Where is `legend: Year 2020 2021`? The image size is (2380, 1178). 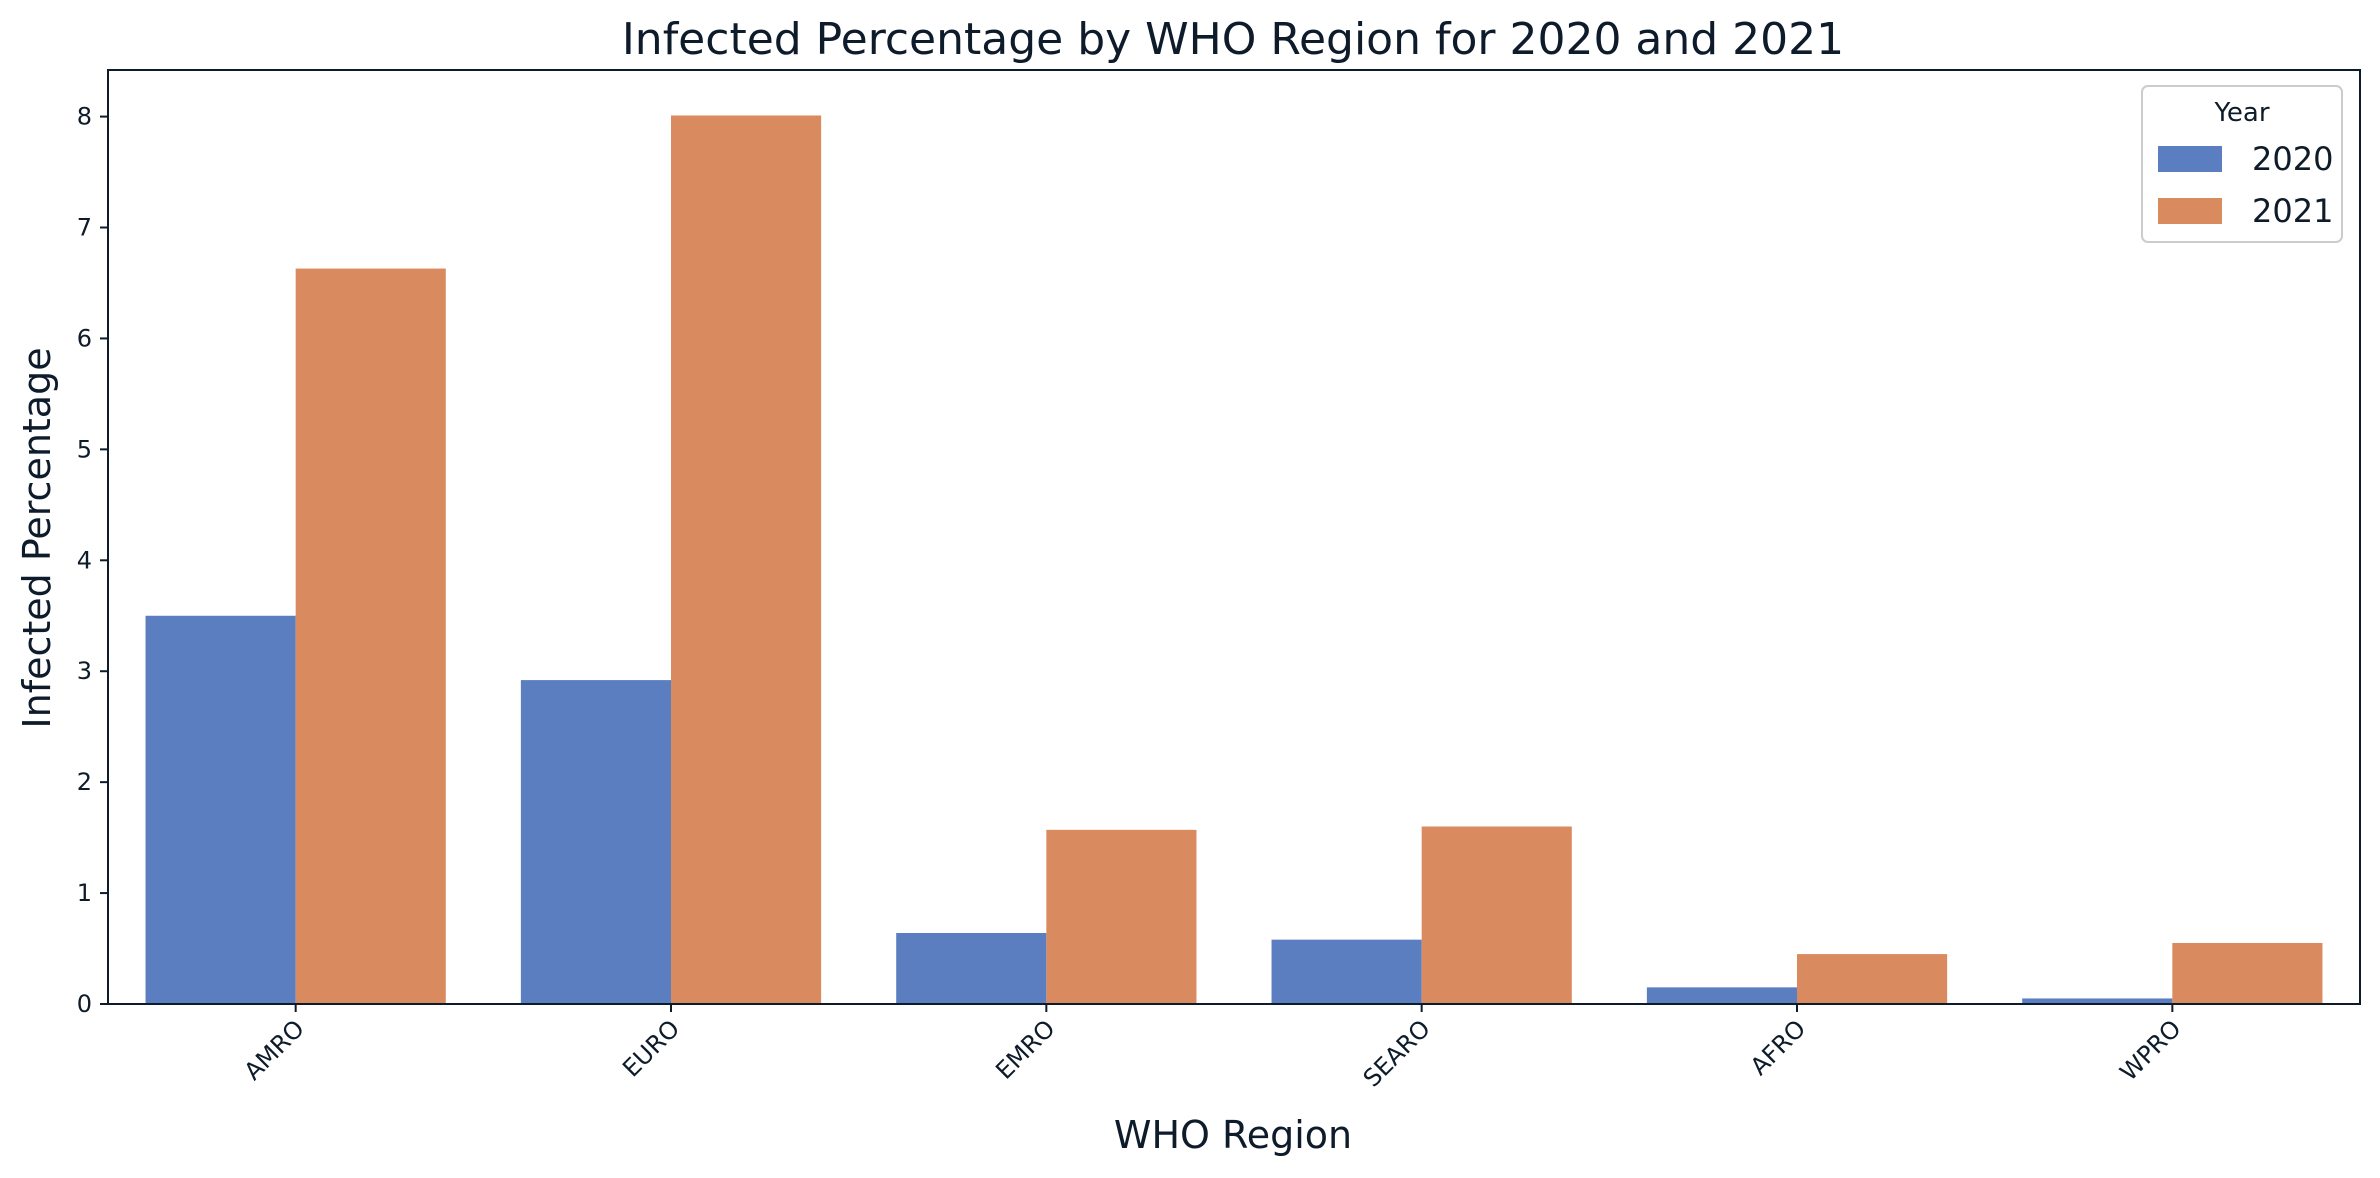 legend: Year 2020 2021 is located at coordinates (2242, 164).